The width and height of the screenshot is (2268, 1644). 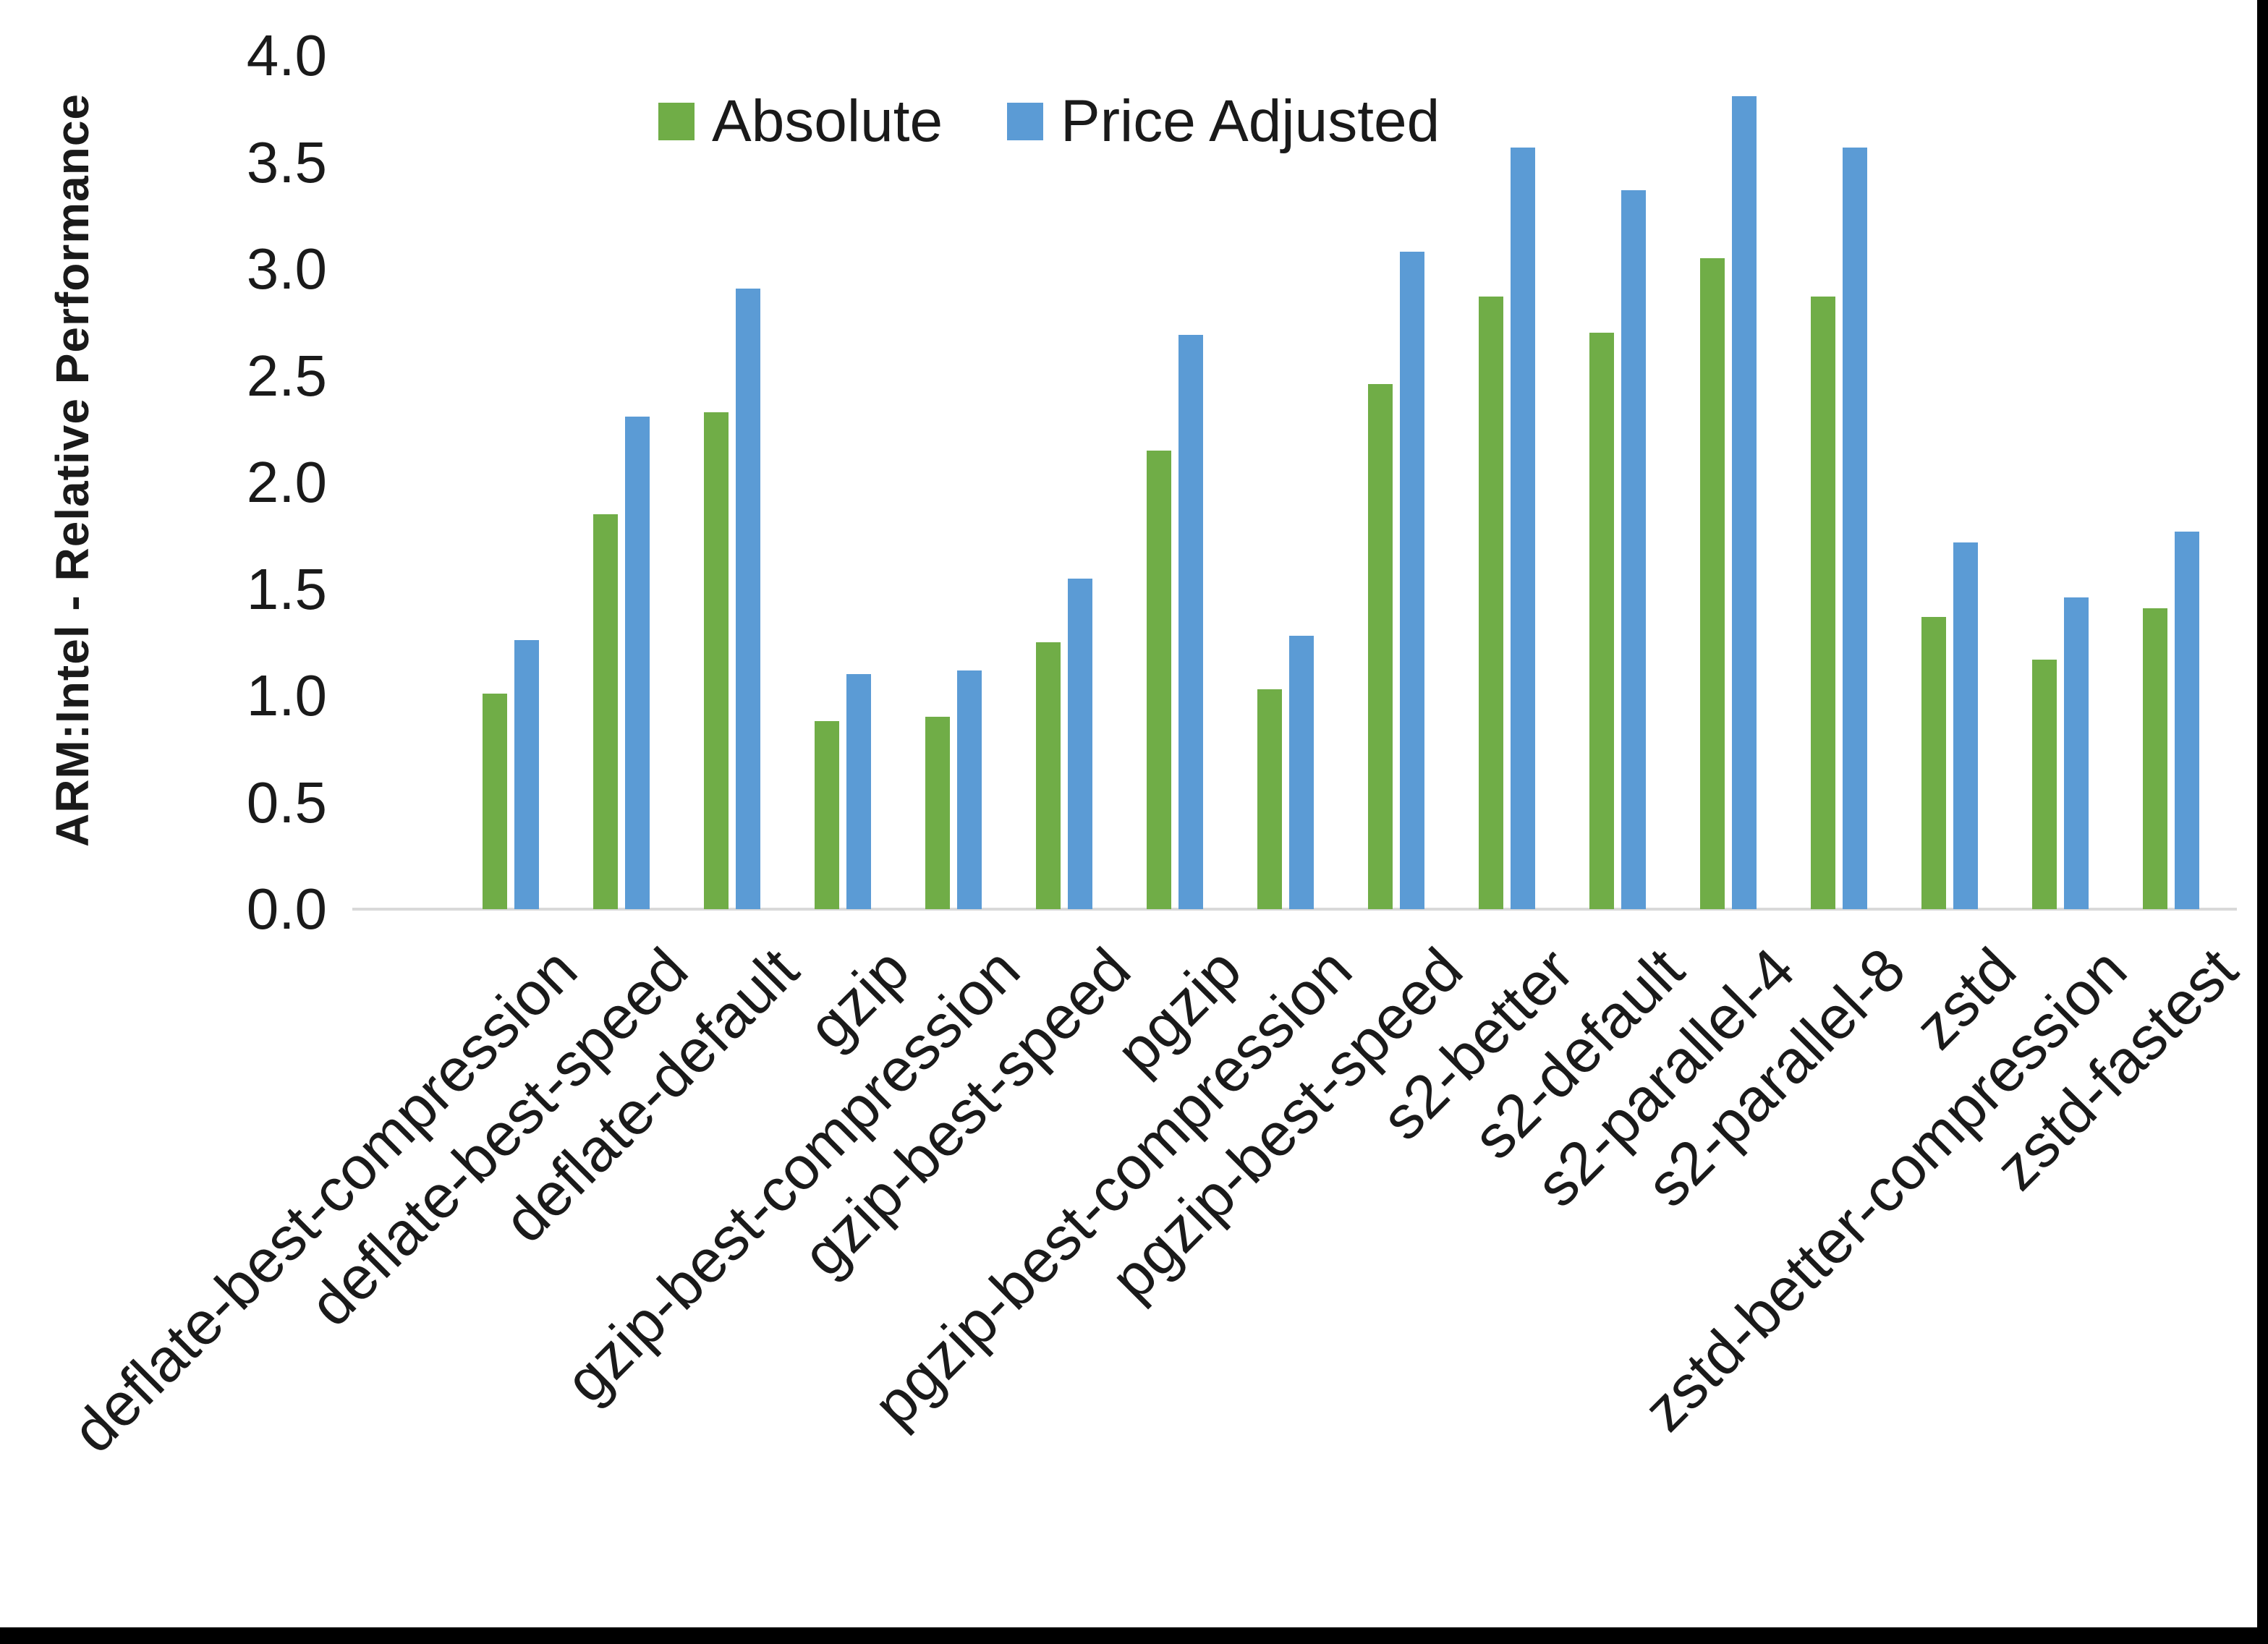 I want to click on y-axis-tick-label: 3.0, so click(x=286, y=269).